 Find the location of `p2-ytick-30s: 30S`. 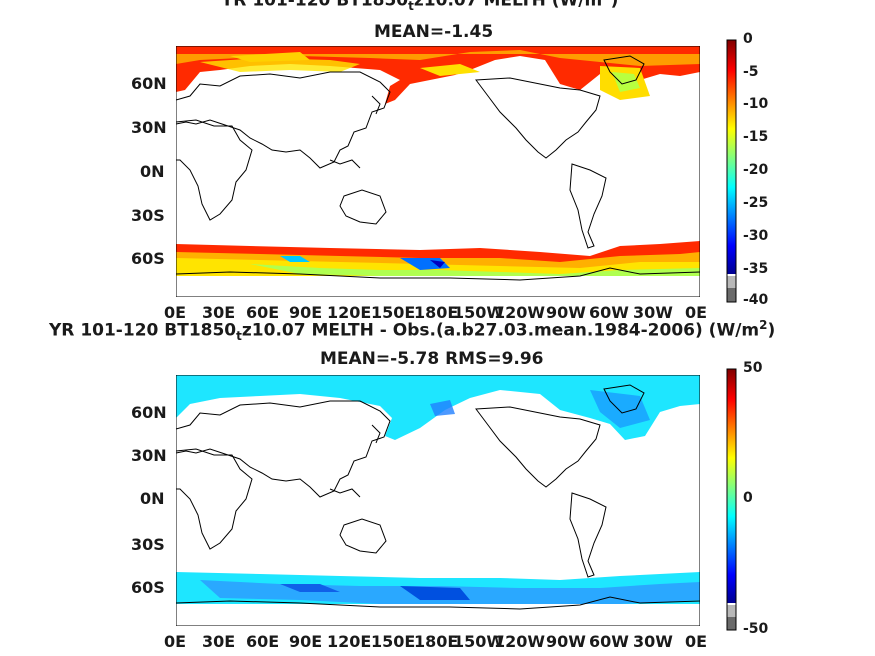

p2-ytick-30s: 30S is located at coordinates (148, 544).